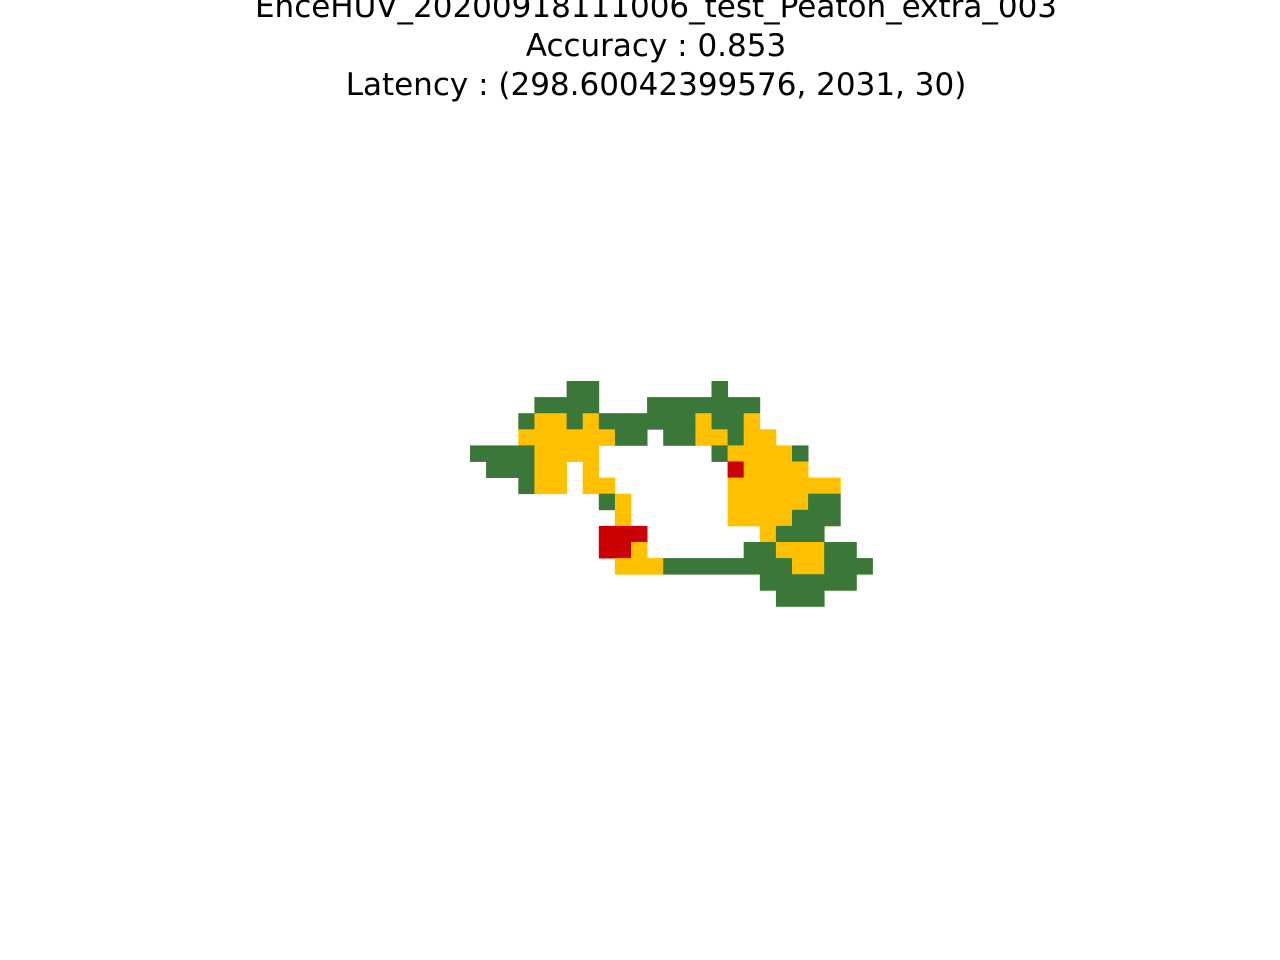 This screenshot has width=1280, height=960. Describe the element at coordinates (656, 46) in the screenshot. I see `chart-title-line-2: Accuracy : 0.853` at that location.